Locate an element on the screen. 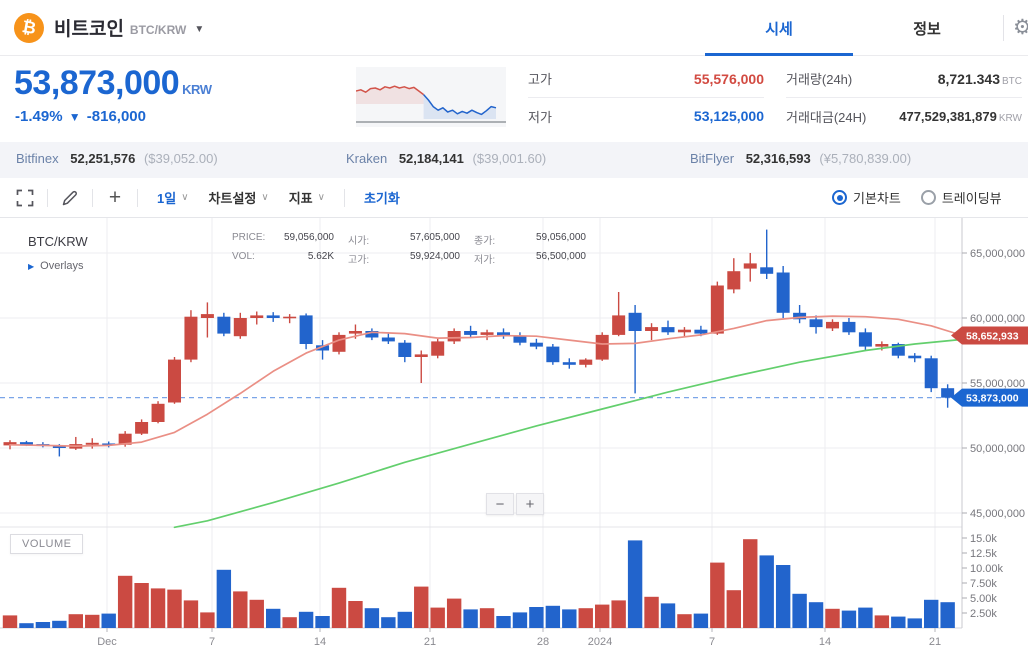 Image resolution: width=1028 pixels, height=652 pixels. svg-text: 15.0k is located at coordinates (983, 539).